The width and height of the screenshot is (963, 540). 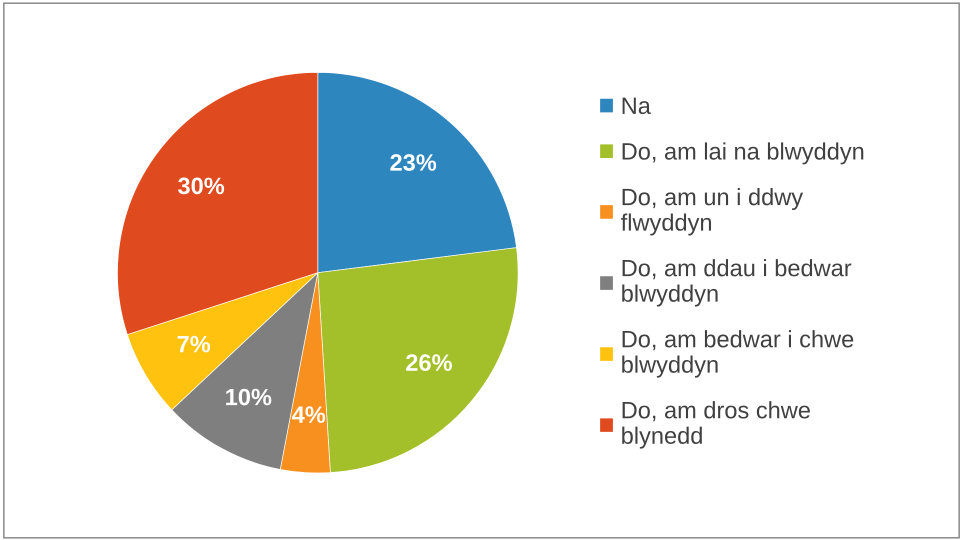 I want to click on legend-label: Na, so click(x=636, y=106).